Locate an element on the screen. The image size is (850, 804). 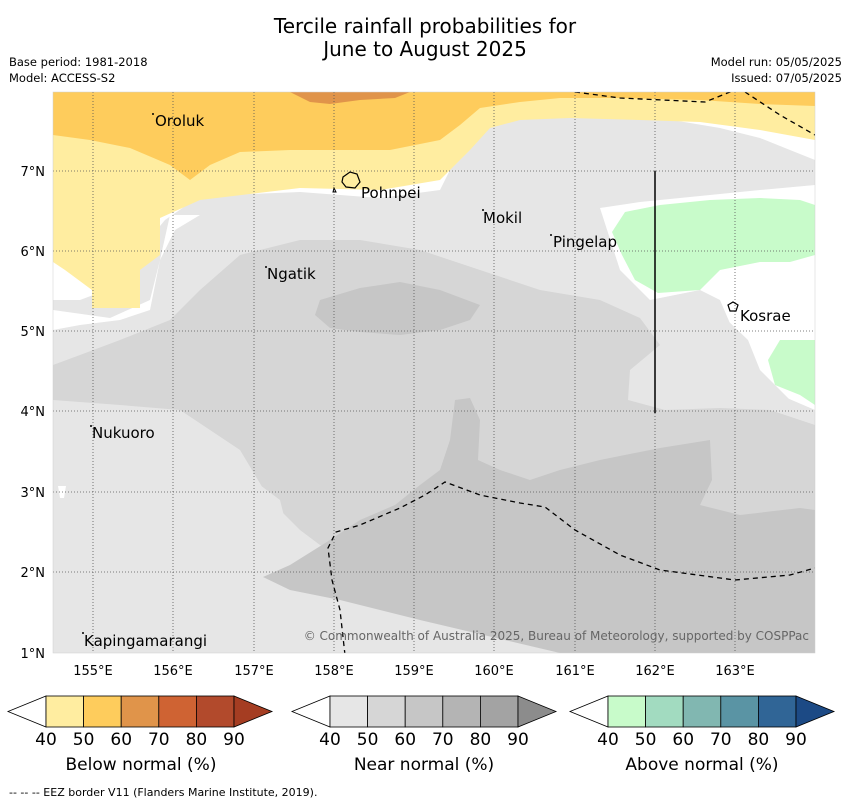
lon-tick: 163°E is located at coordinates (735, 671).